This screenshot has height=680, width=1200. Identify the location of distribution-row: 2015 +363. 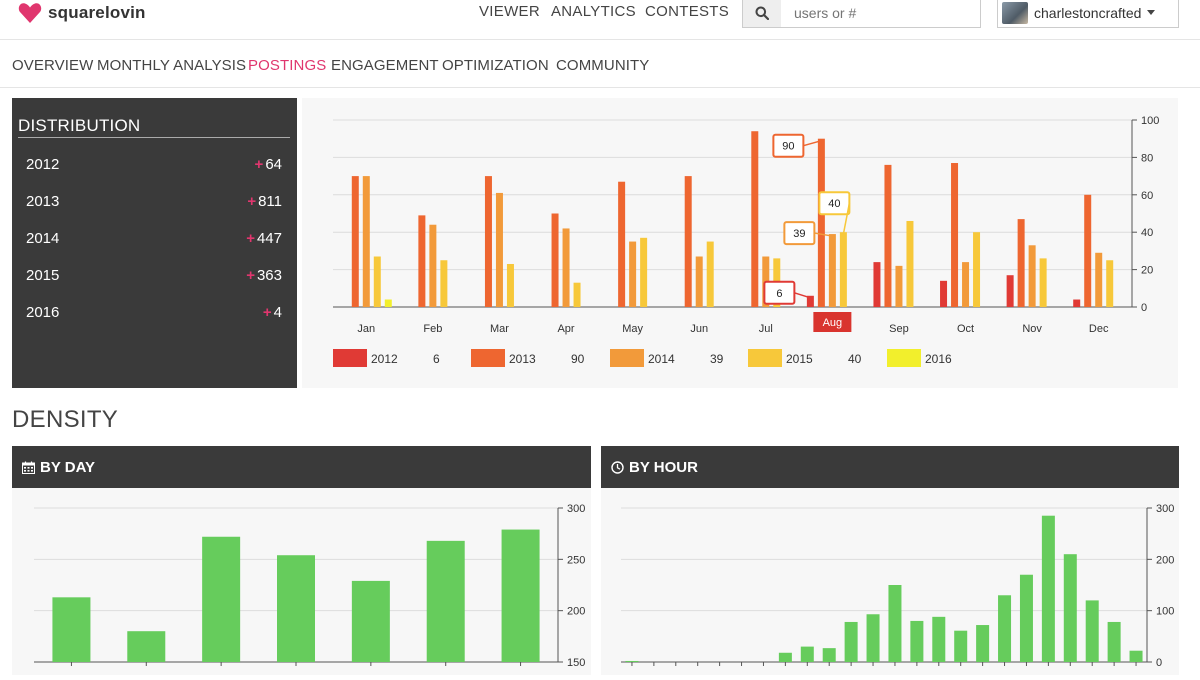
(154, 277).